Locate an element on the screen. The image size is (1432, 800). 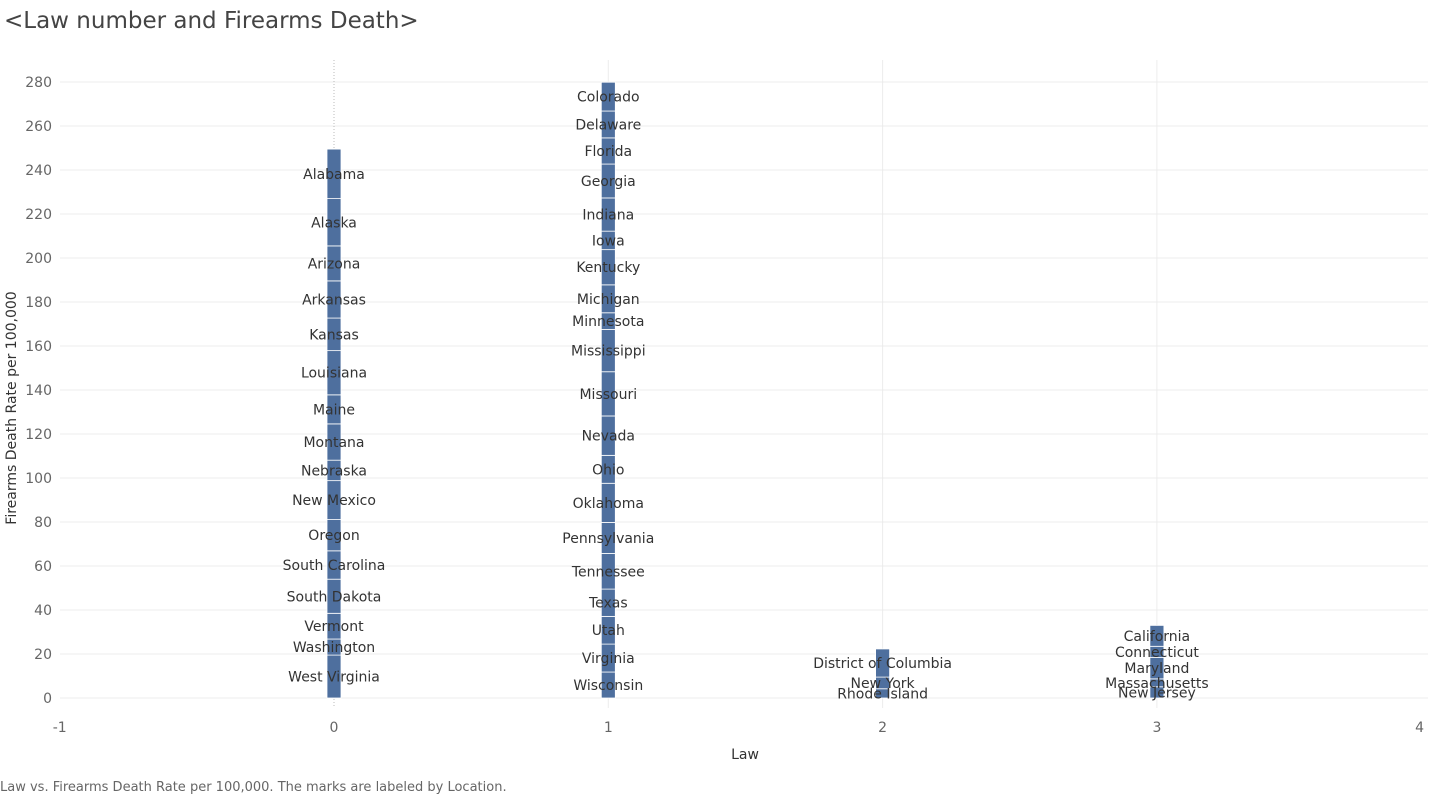
state-label: Vermont is located at coordinates (334, 627).